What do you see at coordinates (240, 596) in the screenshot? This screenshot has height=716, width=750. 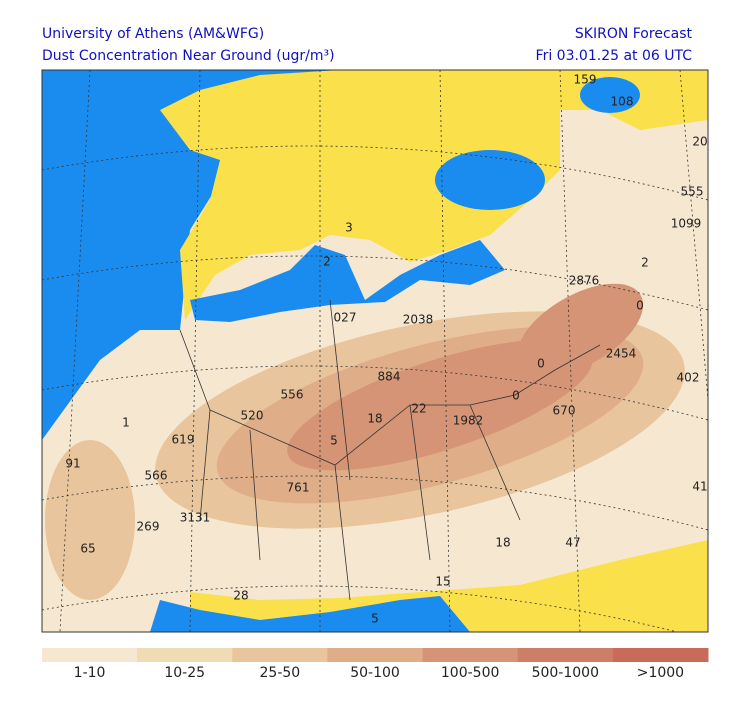 I see `concentration-label: 28` at bounding box center [240, 596].